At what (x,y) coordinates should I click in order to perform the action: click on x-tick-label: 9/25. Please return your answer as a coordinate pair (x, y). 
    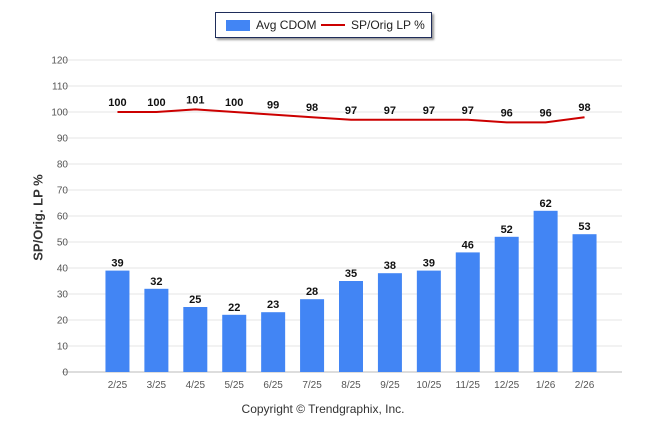
    Looking at the image, I should click on (390, 385).